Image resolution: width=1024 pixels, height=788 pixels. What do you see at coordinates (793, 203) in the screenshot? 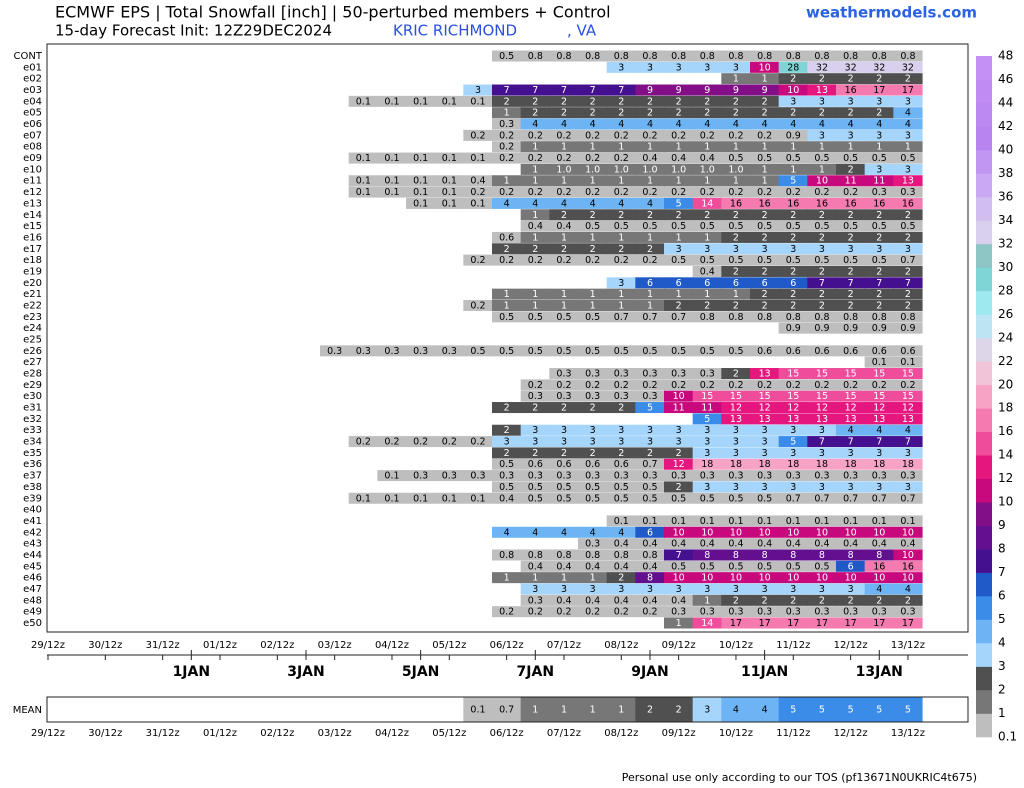
I see `cell-label: 16` at bounding box center [793, 203].